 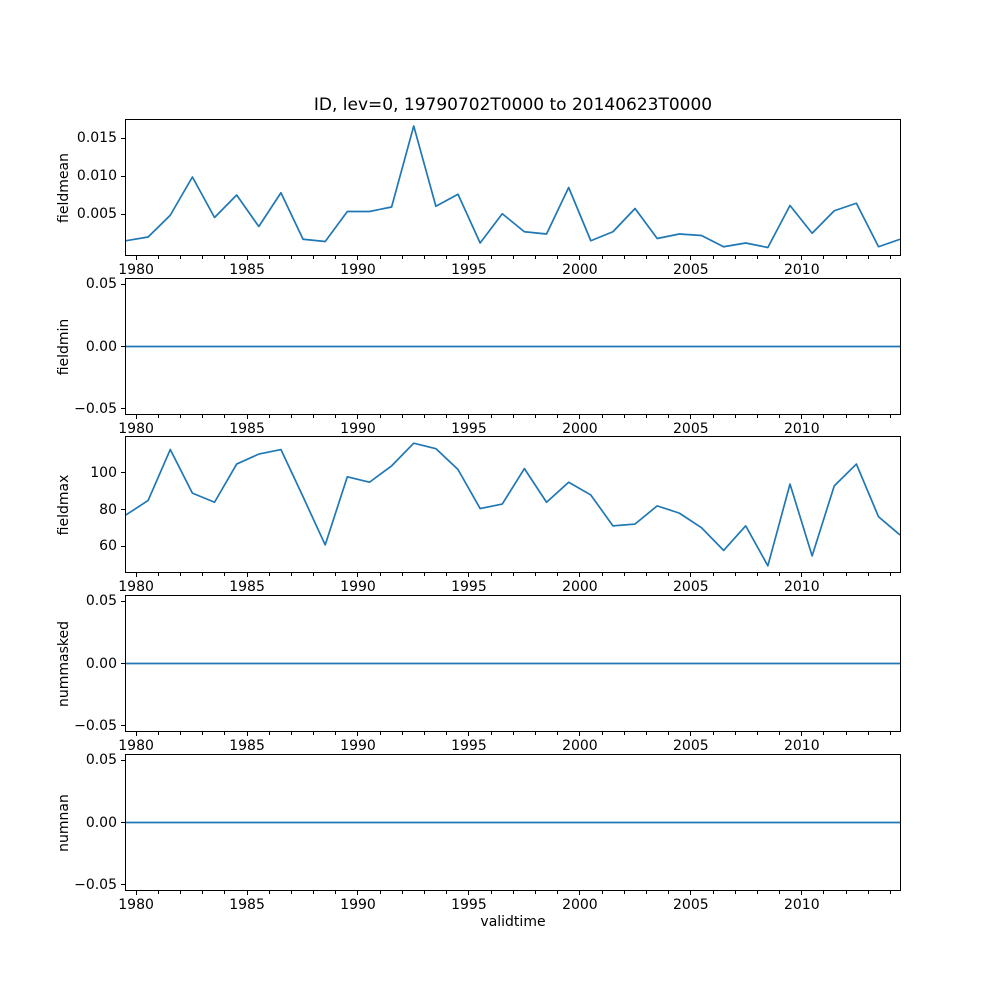 What do you see at coordinates (108, 546) in the screenshot?
I see `y-tick-label: 60` at bounding box center [108, 546].